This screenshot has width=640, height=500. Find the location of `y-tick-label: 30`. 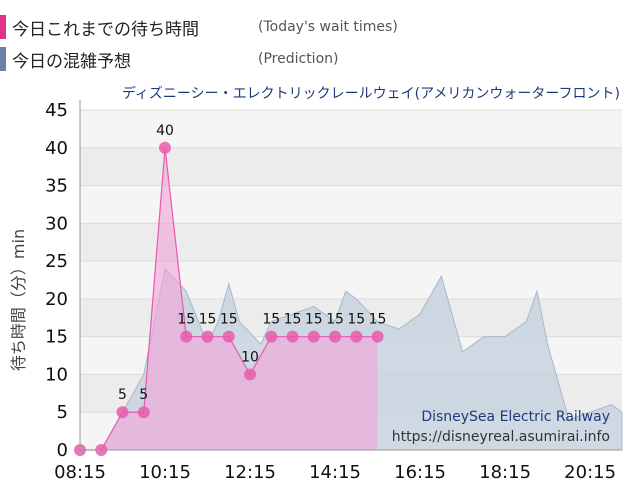

y-tick-label: 30 is located at coordinates (56, 223).